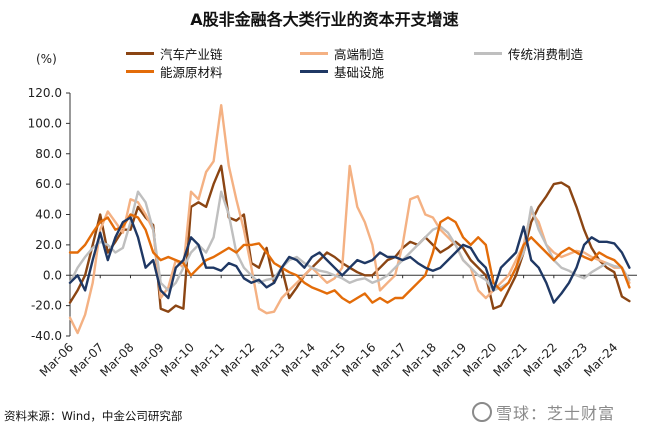 Image resolution: width=649 pixels, height=430 pixels. I want to click on y-tick-label: 0.0, so click(52, 275).